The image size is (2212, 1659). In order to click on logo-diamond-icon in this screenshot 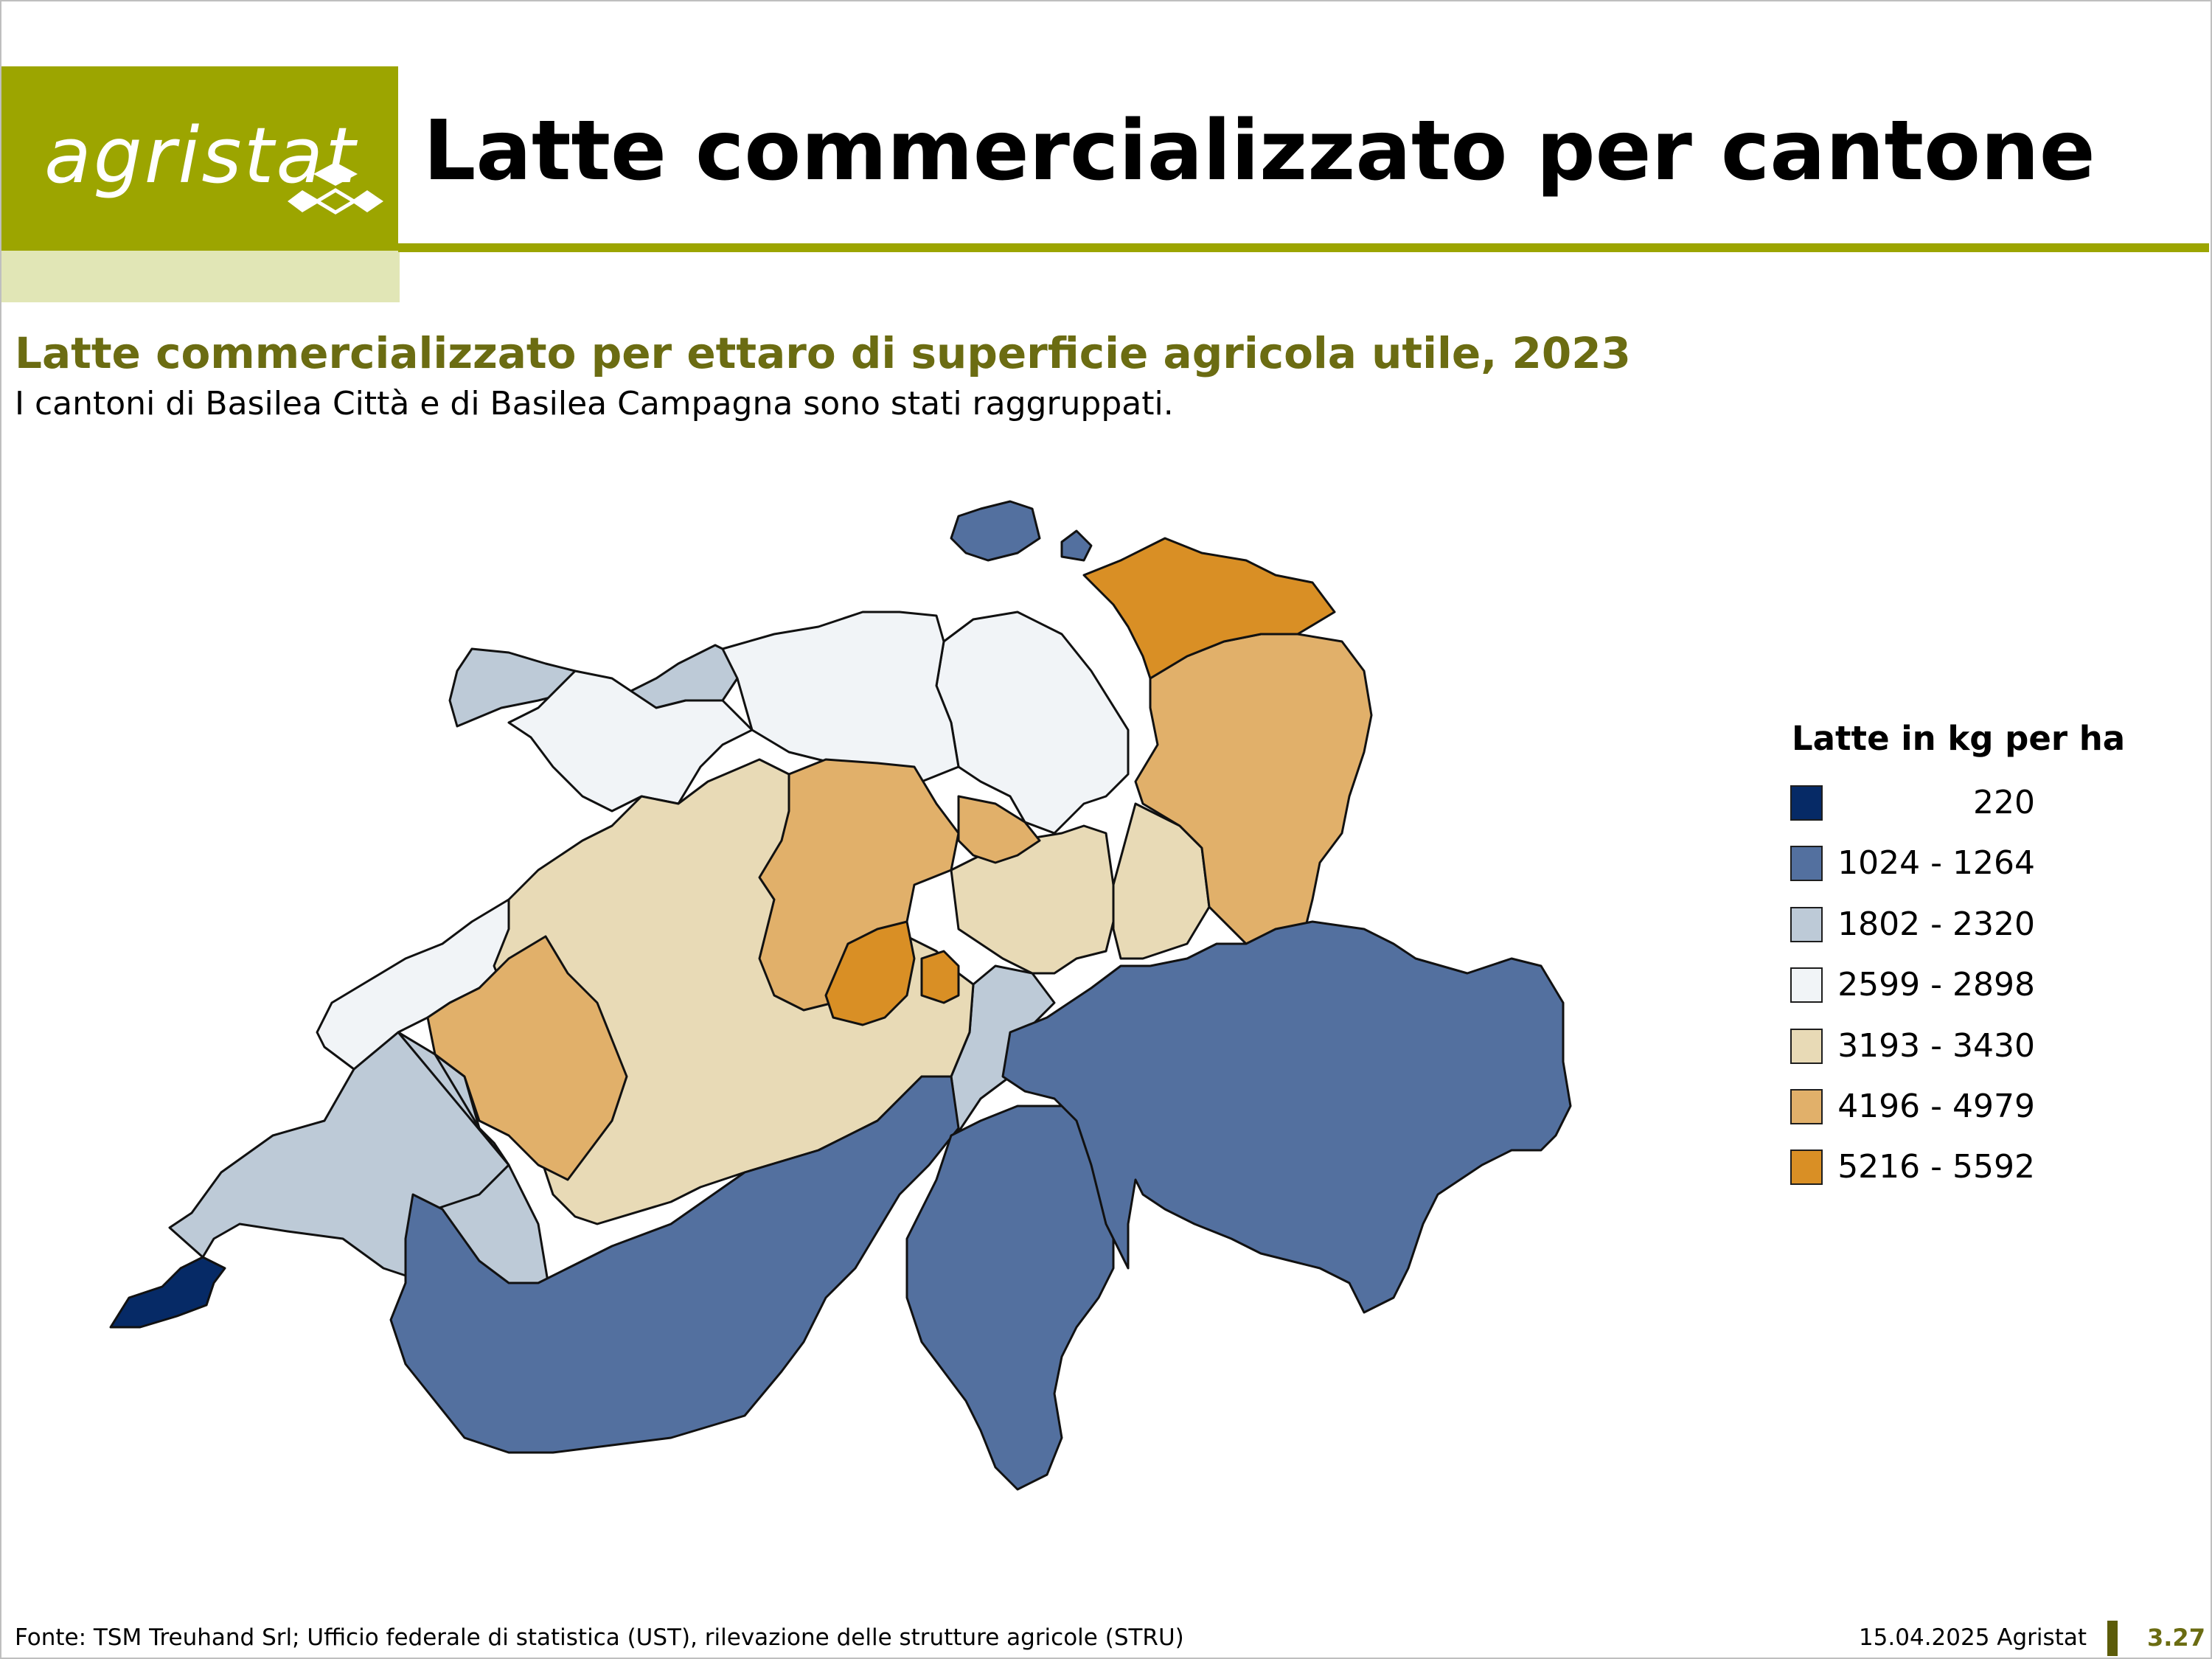, I will do `click(335, 188)`.